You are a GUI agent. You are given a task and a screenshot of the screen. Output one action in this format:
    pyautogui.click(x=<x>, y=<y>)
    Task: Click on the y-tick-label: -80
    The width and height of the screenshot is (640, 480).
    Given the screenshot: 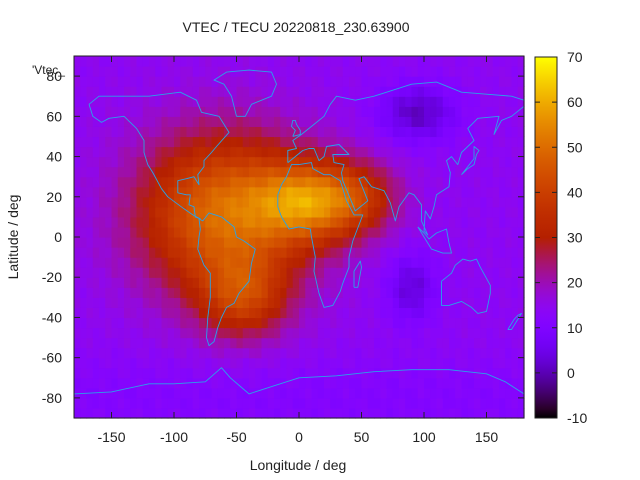 What is the action you would take?
    pyautogui.click(x=52, y=398)
    